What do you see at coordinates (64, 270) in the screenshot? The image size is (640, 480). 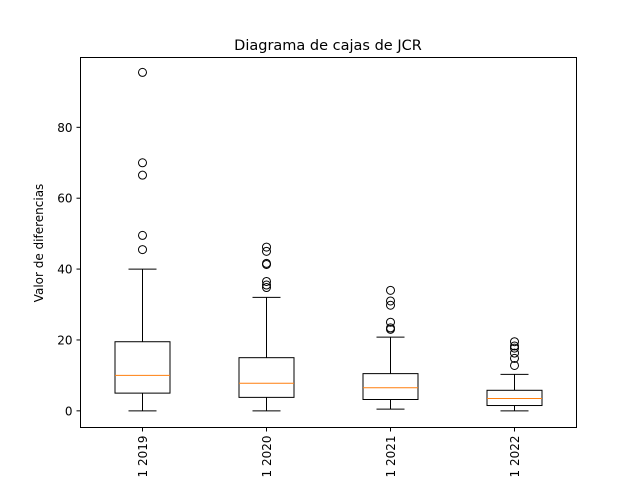 I see `y-tick-label: 40` at bounding box center [64, 270].